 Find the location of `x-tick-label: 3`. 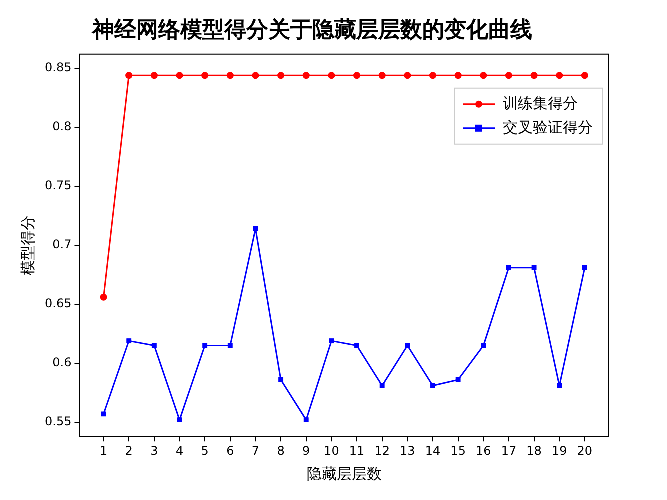

x-tick-label: 3 is located at coordinates (154, 451).